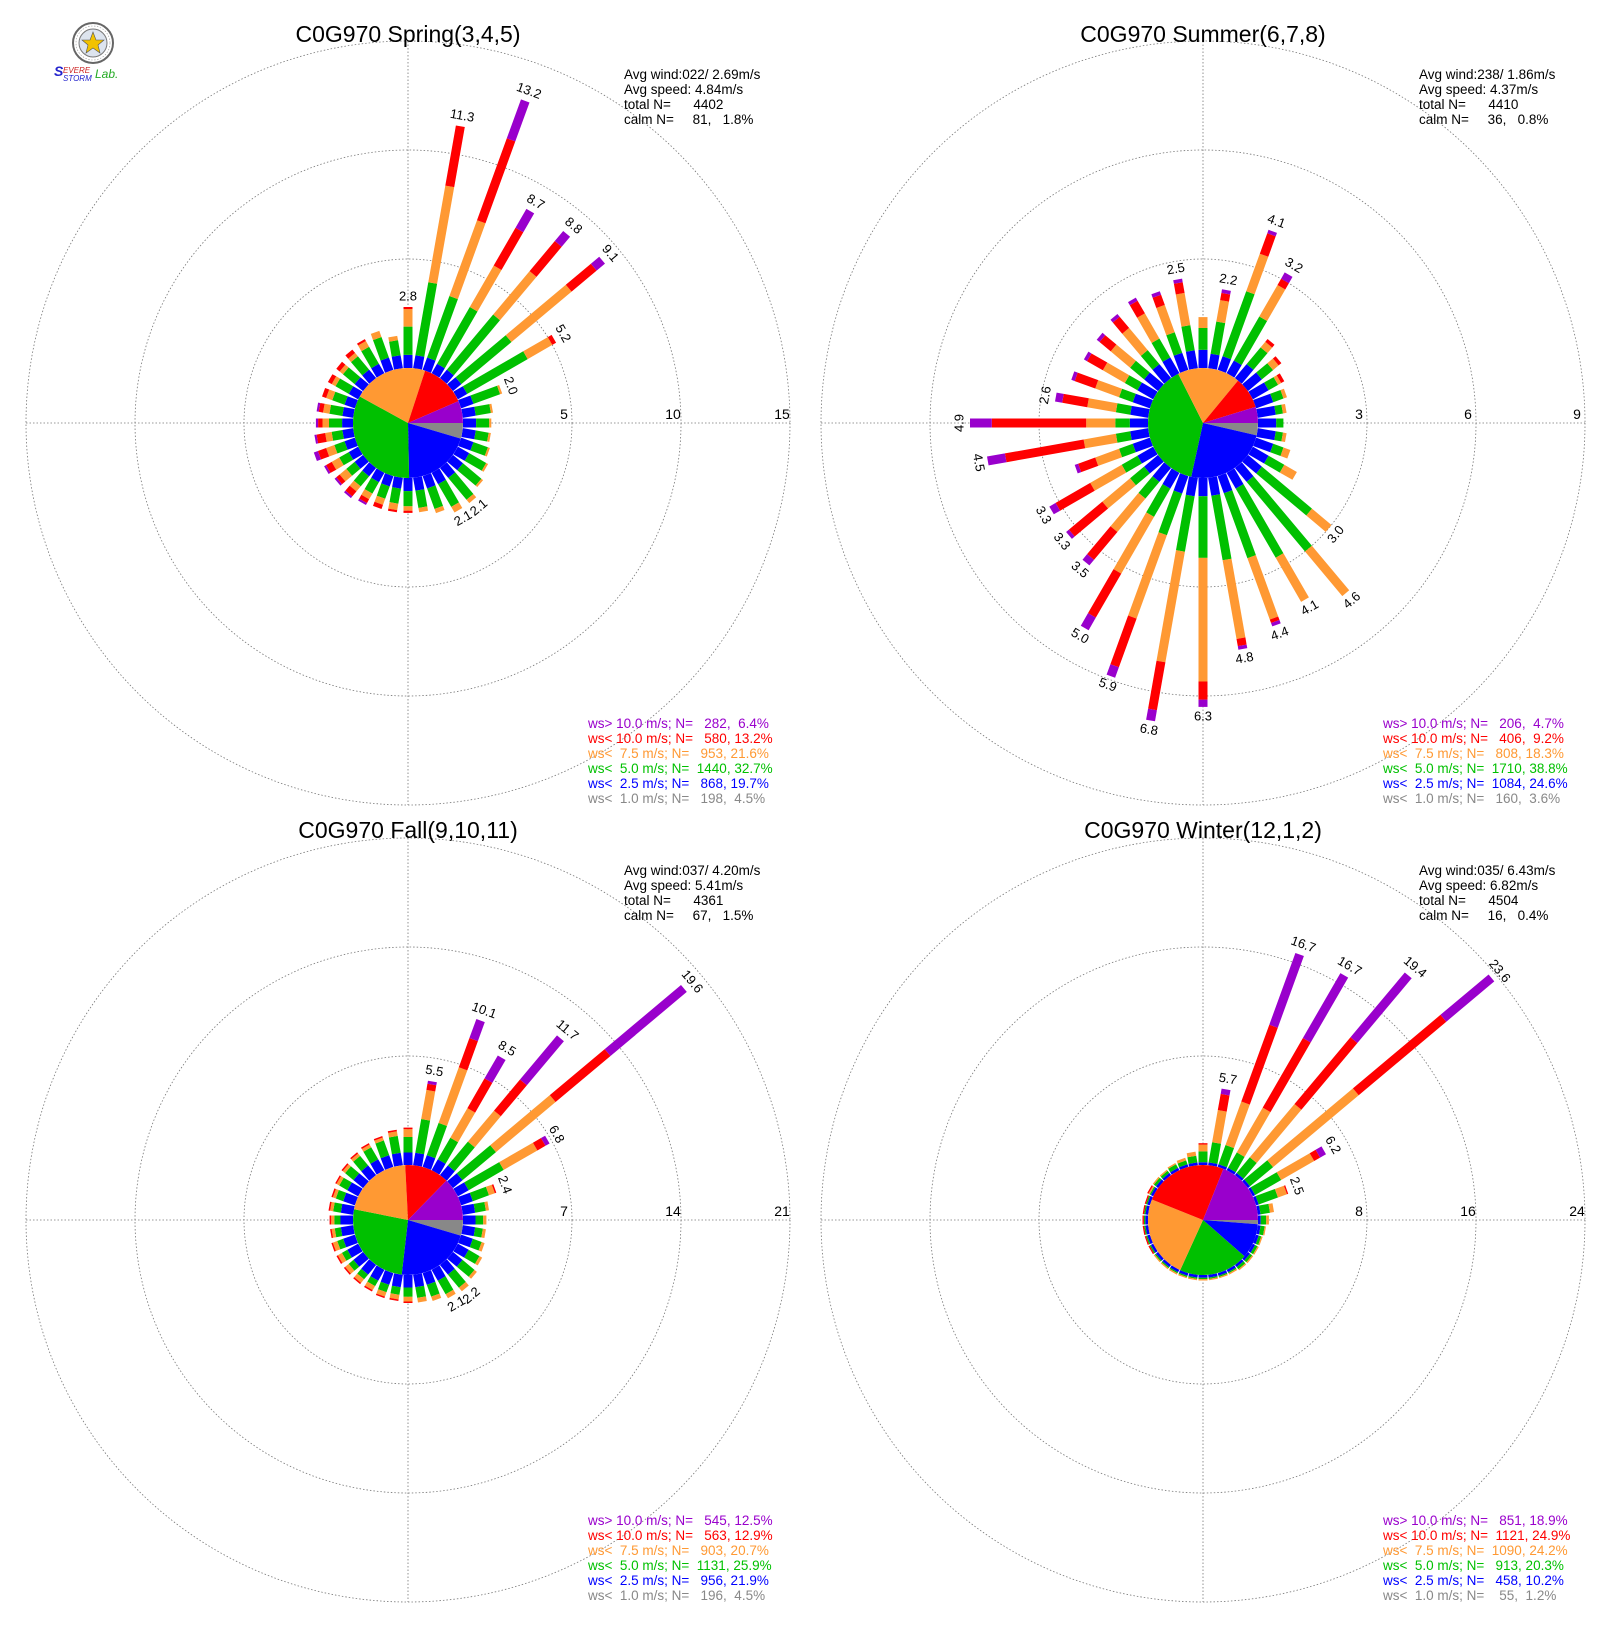 This screenshot has width=1620, height=1645. Describe the element at coordinates (1473, 1580) in the screenshot. I see `legend-entry: ws< 2.5 m/s; N= 458, 10.2%` at that location.